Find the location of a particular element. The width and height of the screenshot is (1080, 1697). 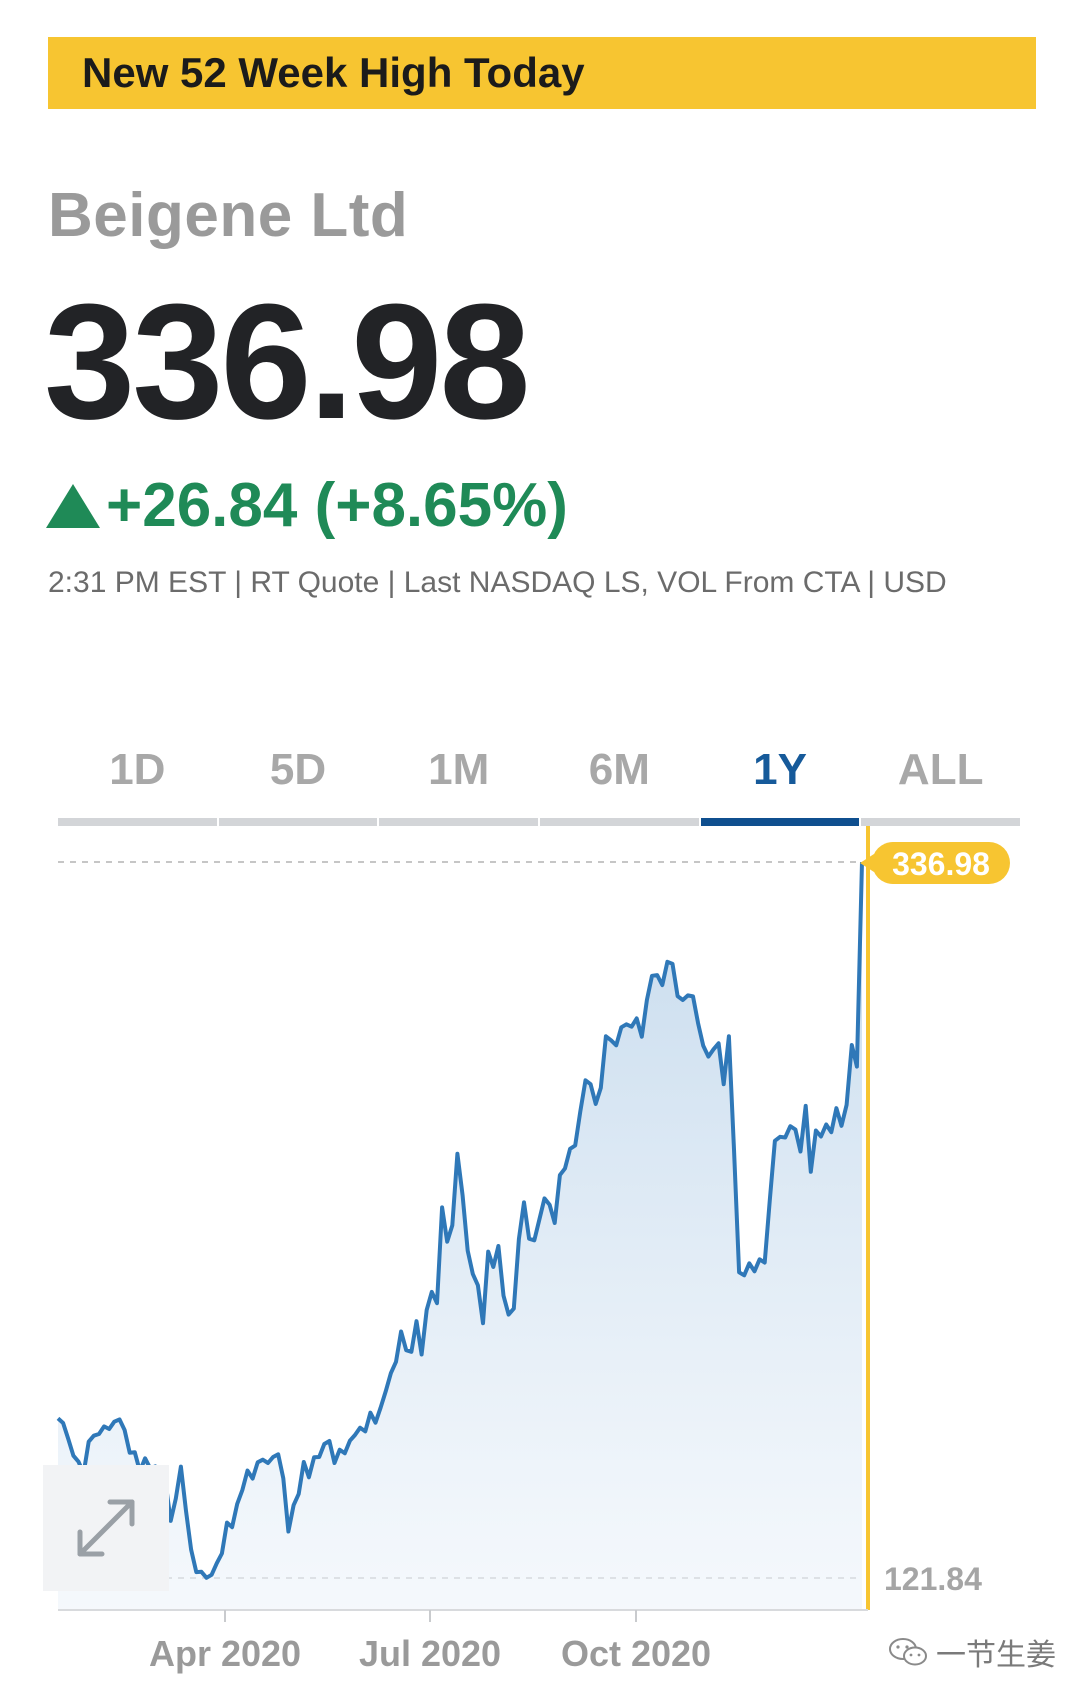

tab-1d: 1D is located at coordinates (137, 783).